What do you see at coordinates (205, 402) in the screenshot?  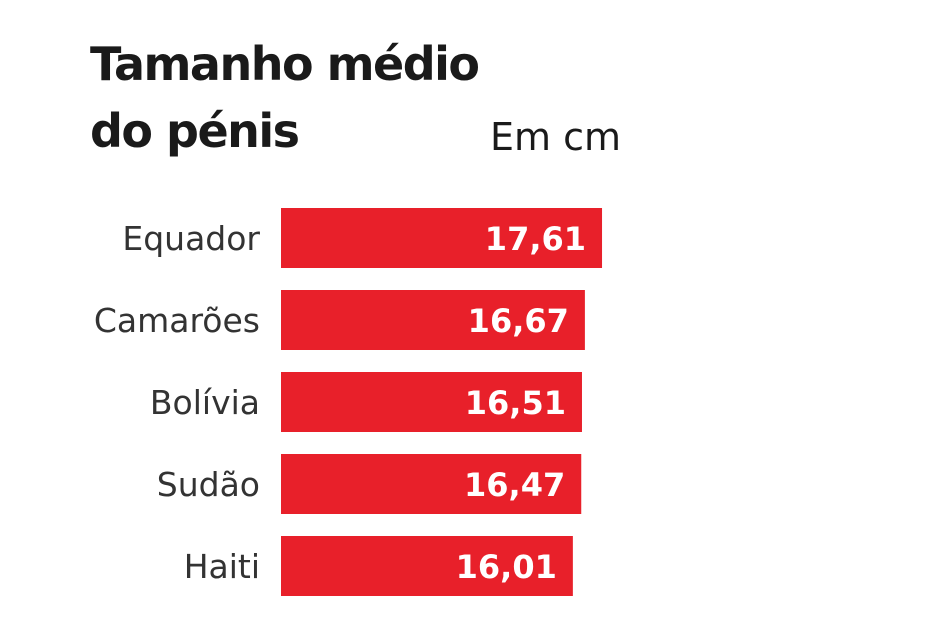 I see `category-label: Bolívia` at bounding box center [205, 402].